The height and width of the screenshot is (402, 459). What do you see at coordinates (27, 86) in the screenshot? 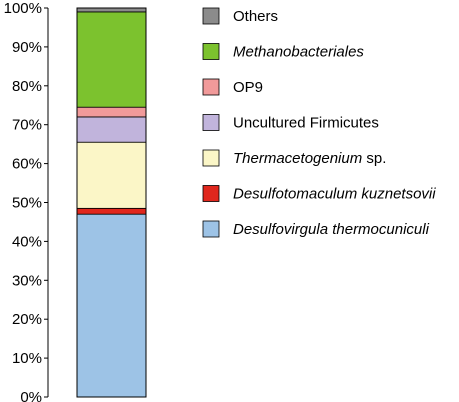
I see `y-tick-label: 80%` at bounding box center [27, 86].